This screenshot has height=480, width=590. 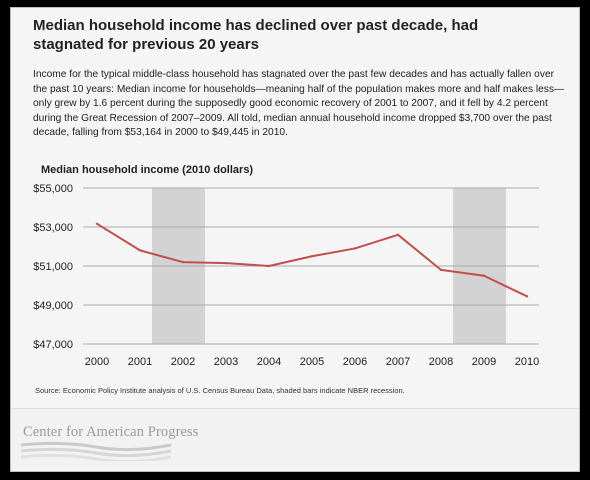 I want to click on y-tick-label: $55,000, so click(x=53, y=189).